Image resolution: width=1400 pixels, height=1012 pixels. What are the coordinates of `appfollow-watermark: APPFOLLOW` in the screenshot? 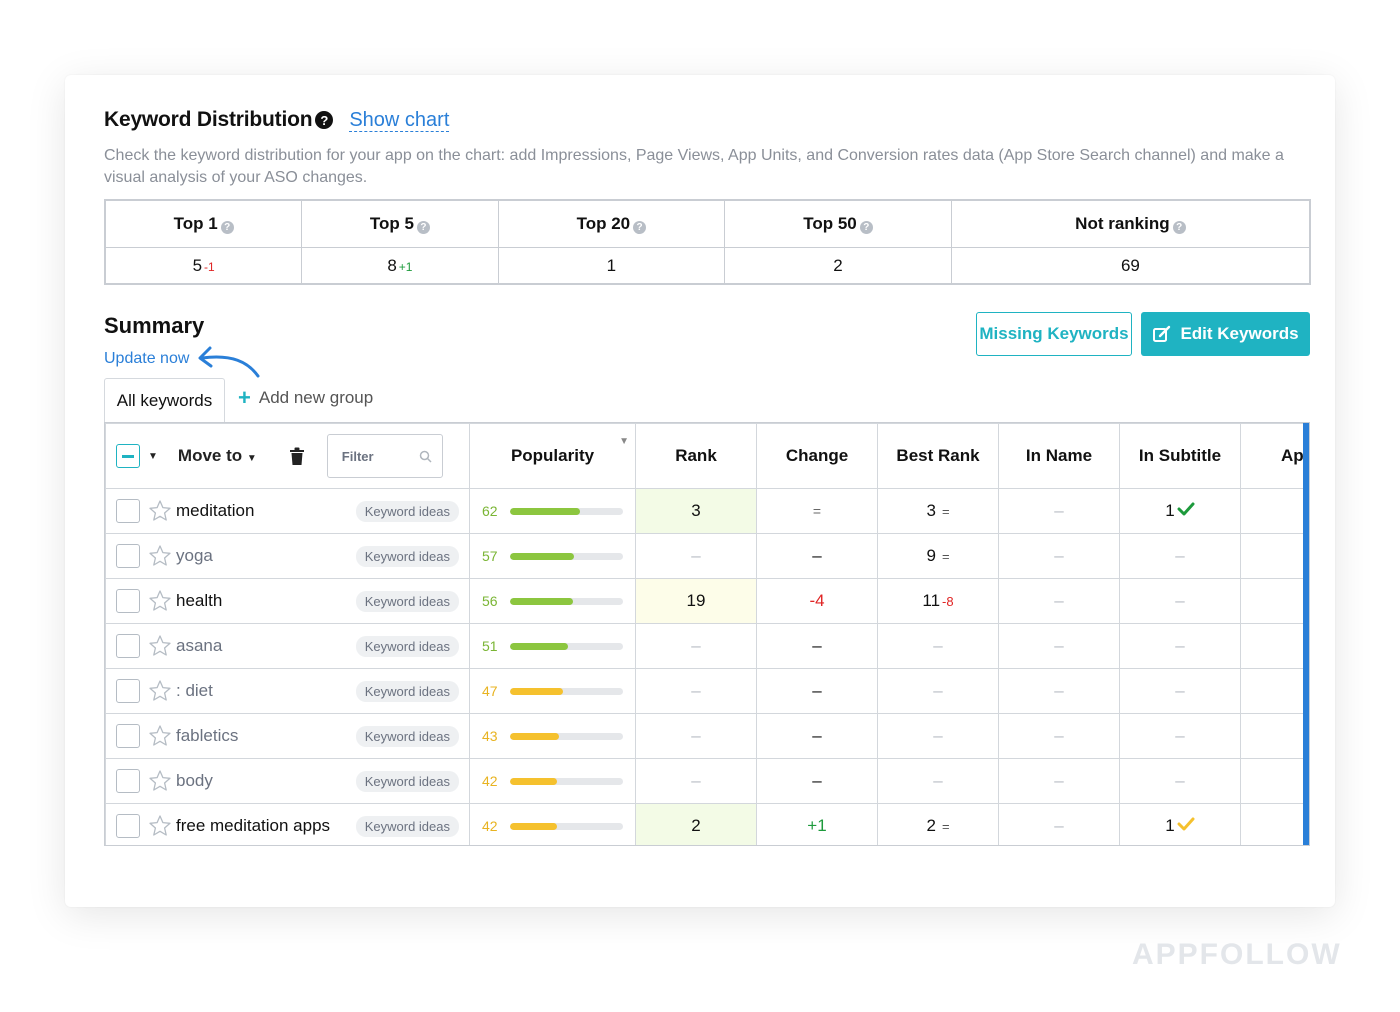 It's located at (1237, 954).